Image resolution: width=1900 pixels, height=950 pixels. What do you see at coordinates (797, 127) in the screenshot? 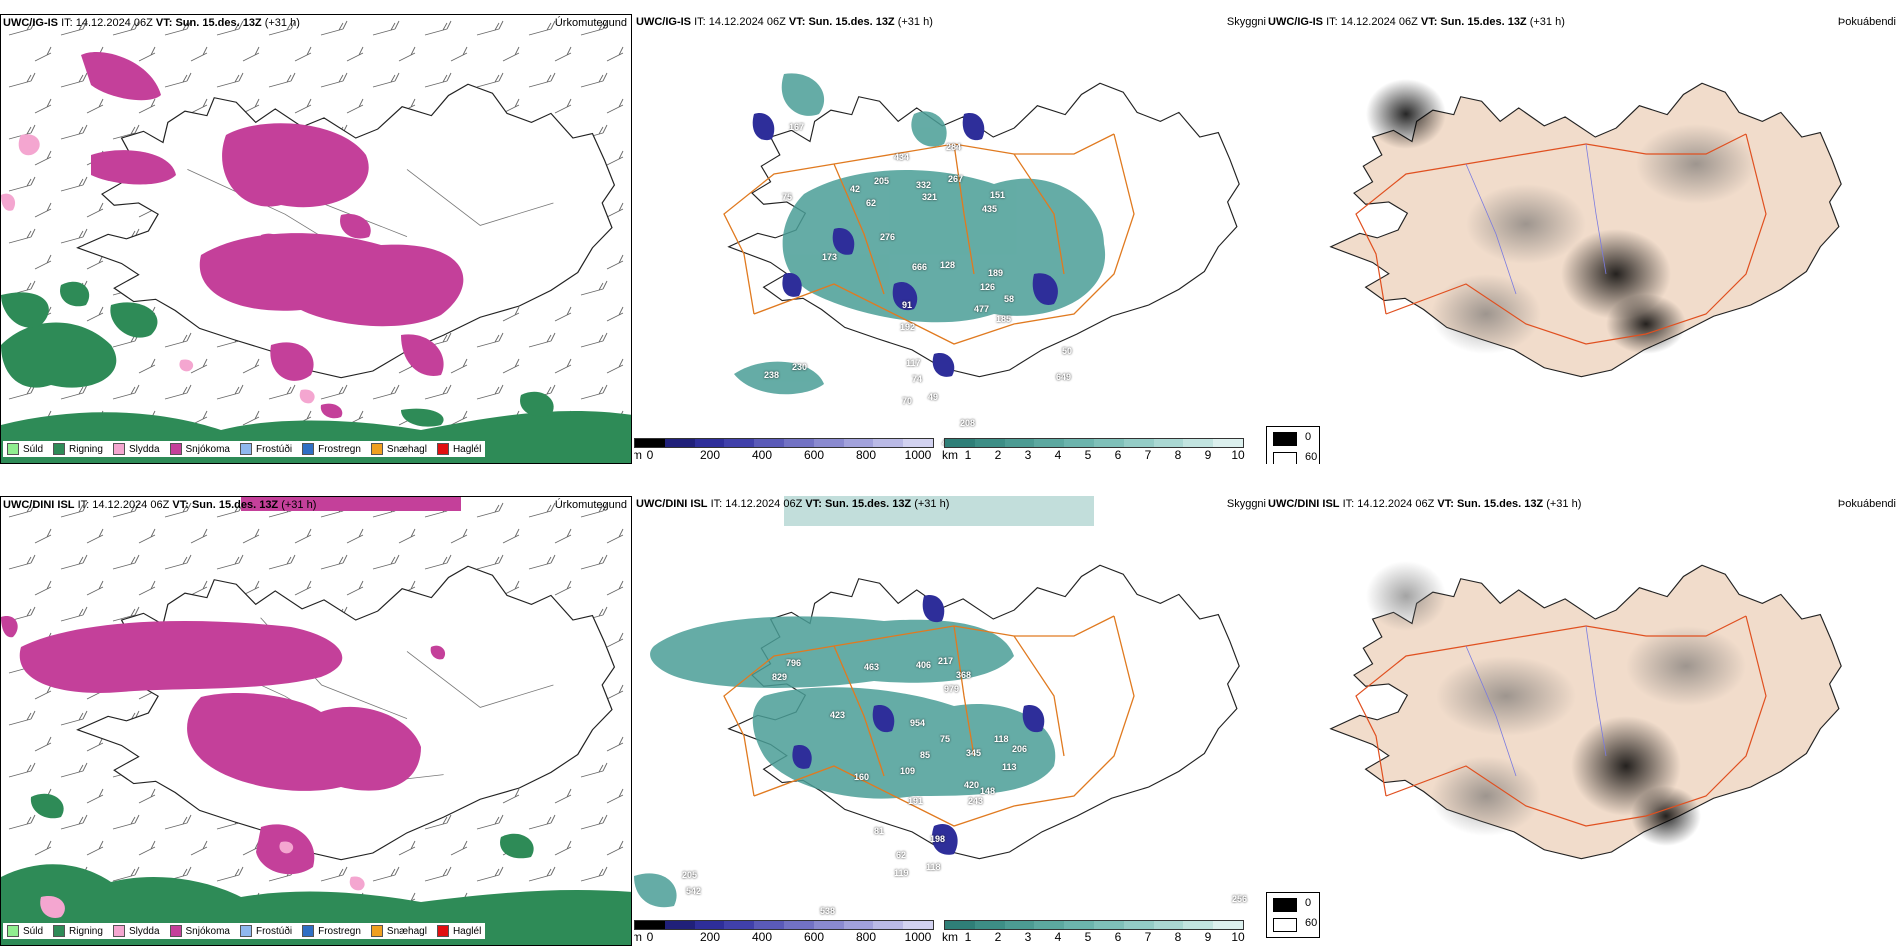
I see `cloudbase-label: 167` at bounding box center [797, 127].